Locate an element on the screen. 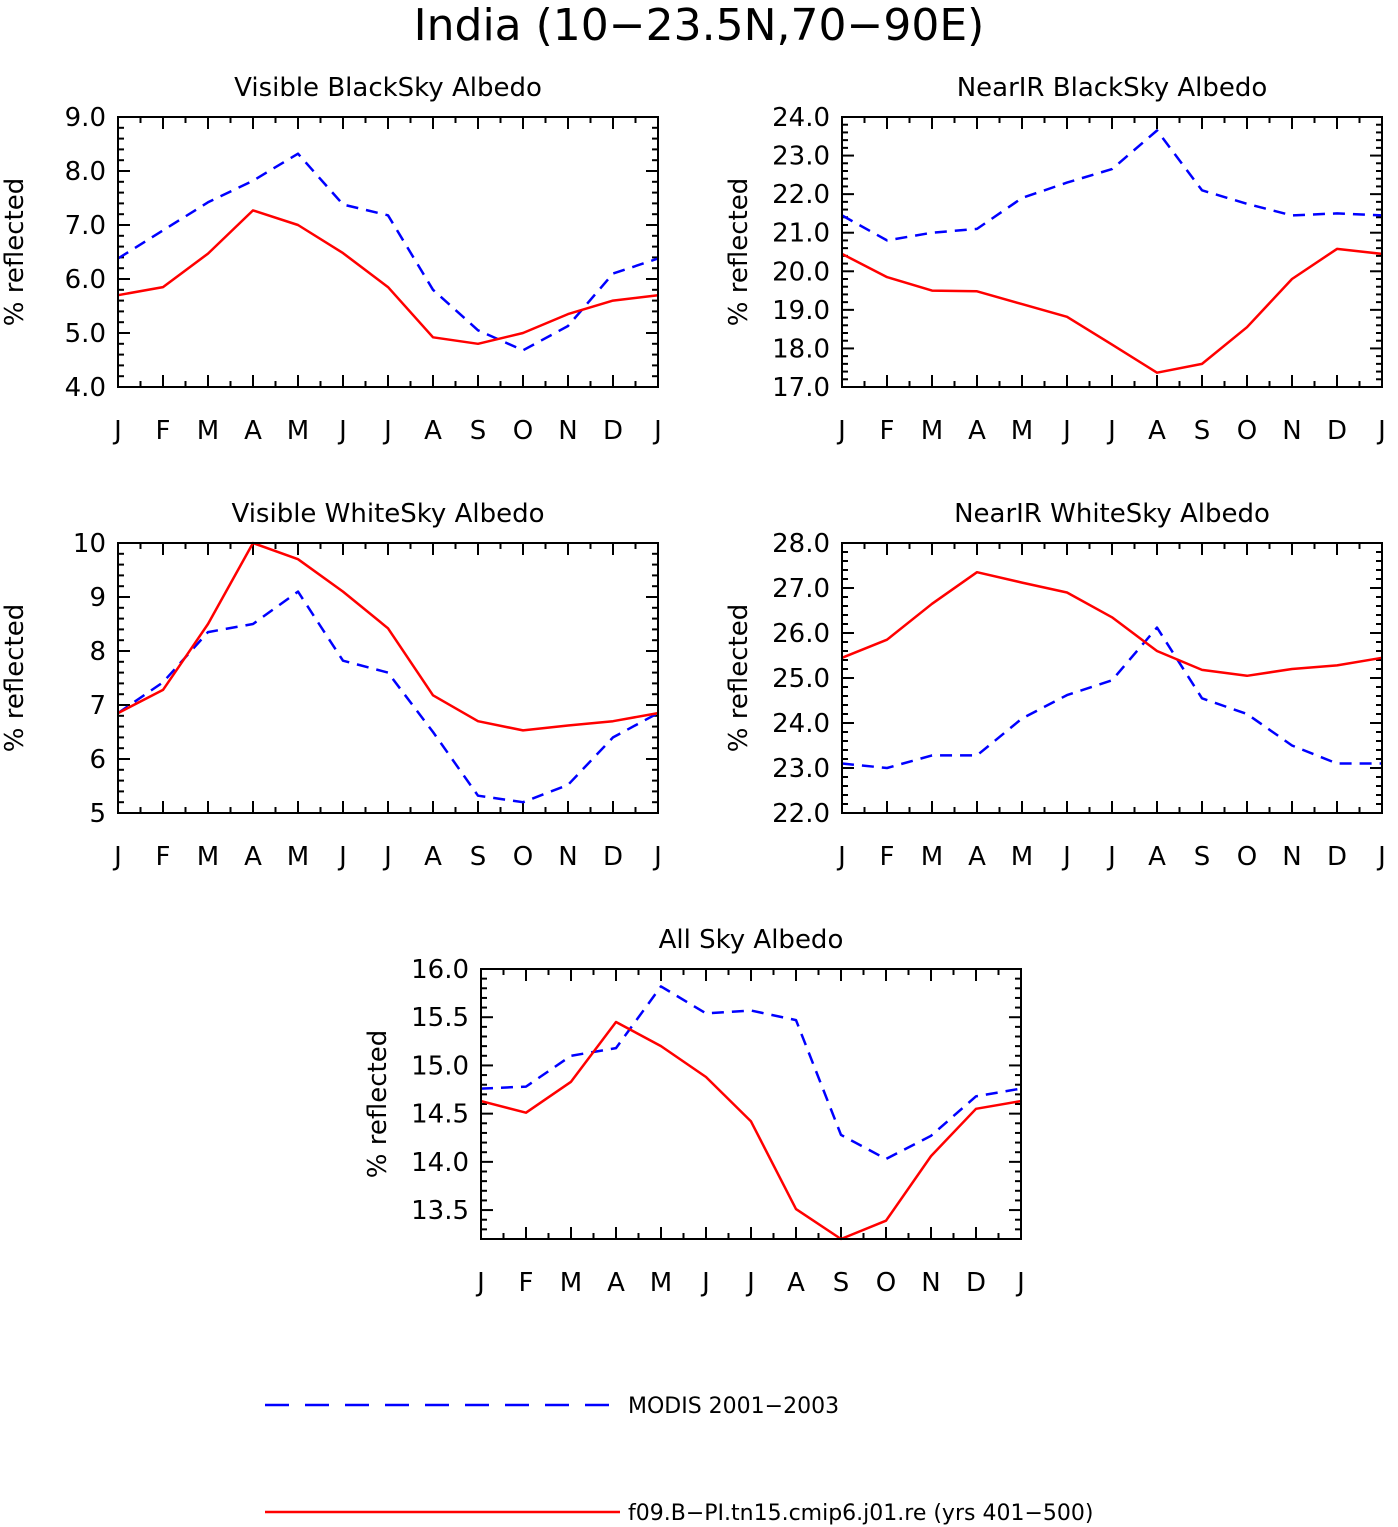  y-tick-label: 20.0 is located at coordinates (801, 272).